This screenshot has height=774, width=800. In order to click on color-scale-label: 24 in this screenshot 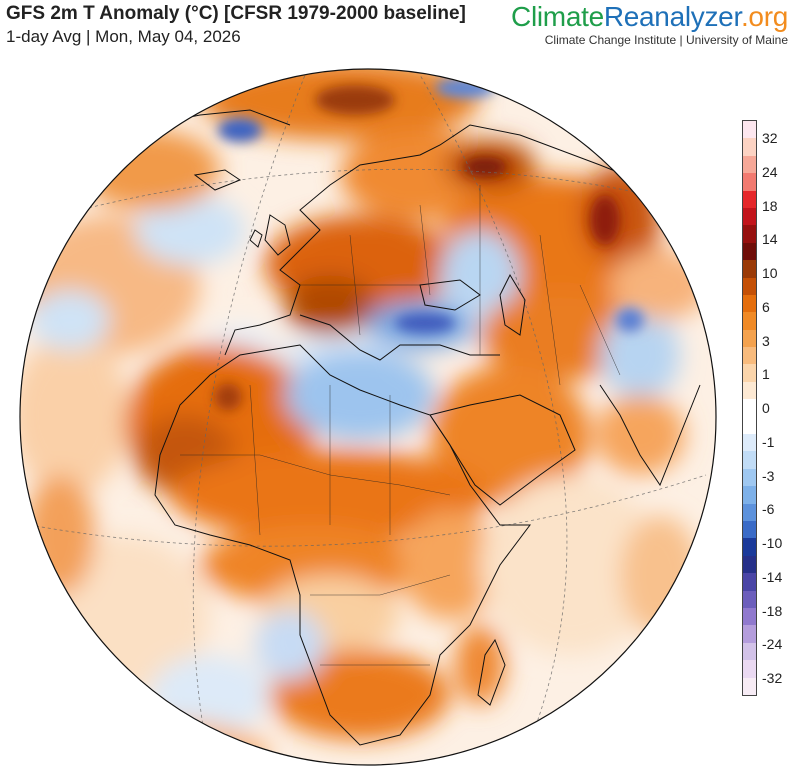, I will do `click(770, 171)`.